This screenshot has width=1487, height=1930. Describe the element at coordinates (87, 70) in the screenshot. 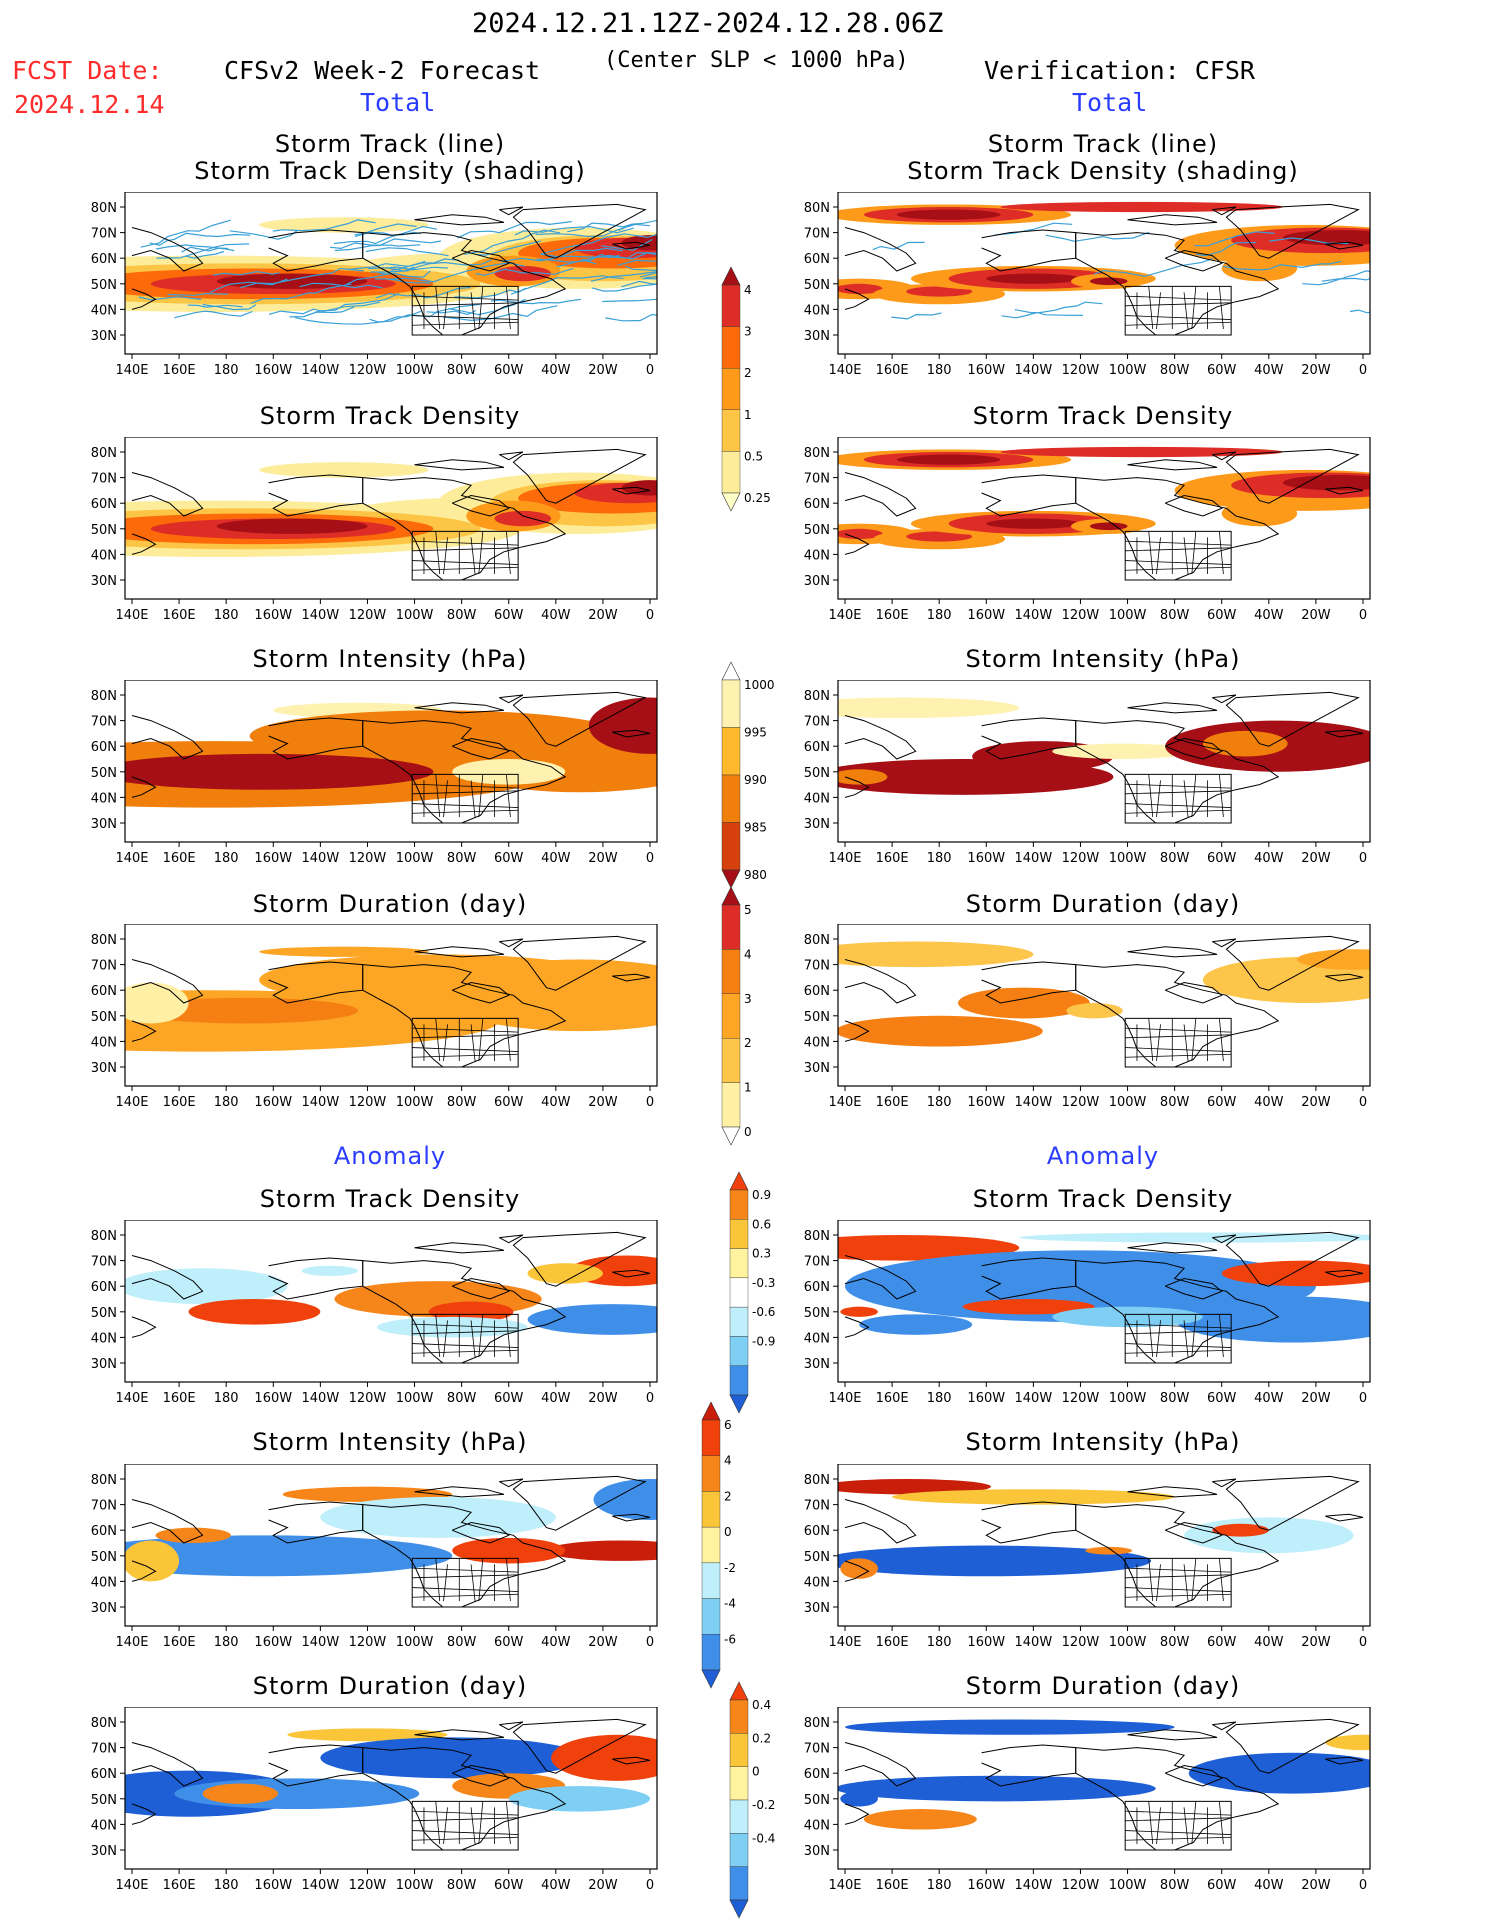

I see `fcst-date-label: FCST Date:` at that location.